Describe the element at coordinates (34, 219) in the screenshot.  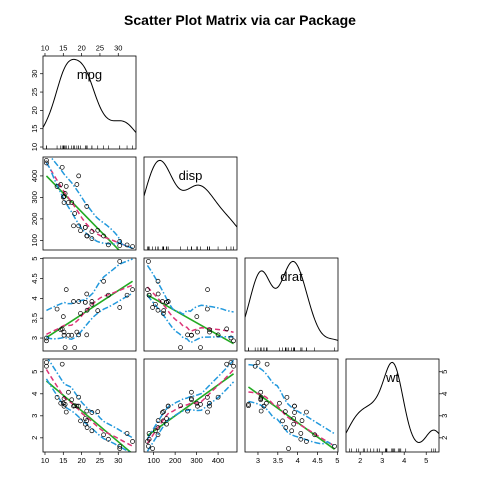
I see `y-tick-label: 200` at that location.